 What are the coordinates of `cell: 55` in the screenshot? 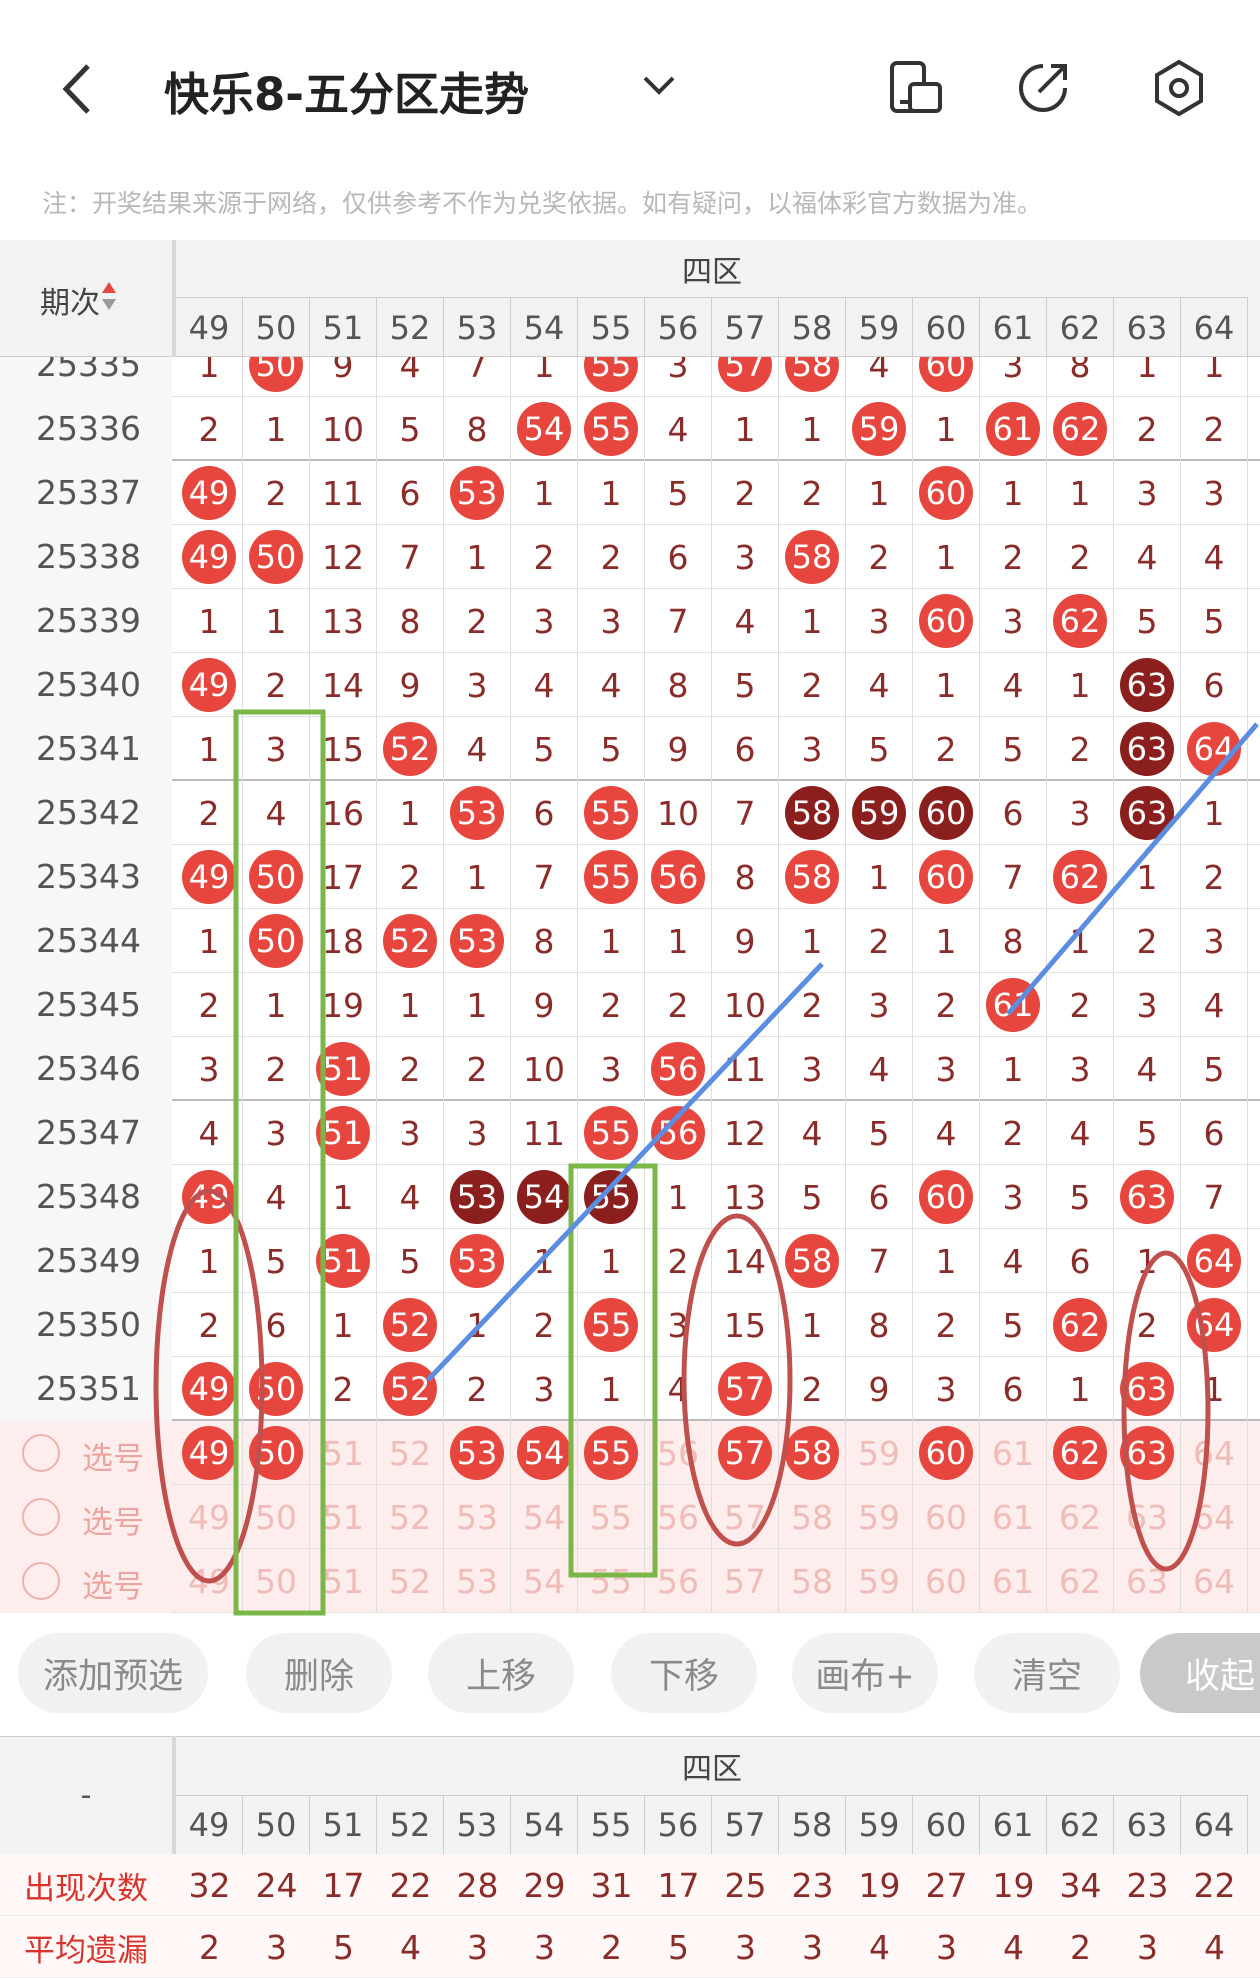 It's located at (611, 1517).